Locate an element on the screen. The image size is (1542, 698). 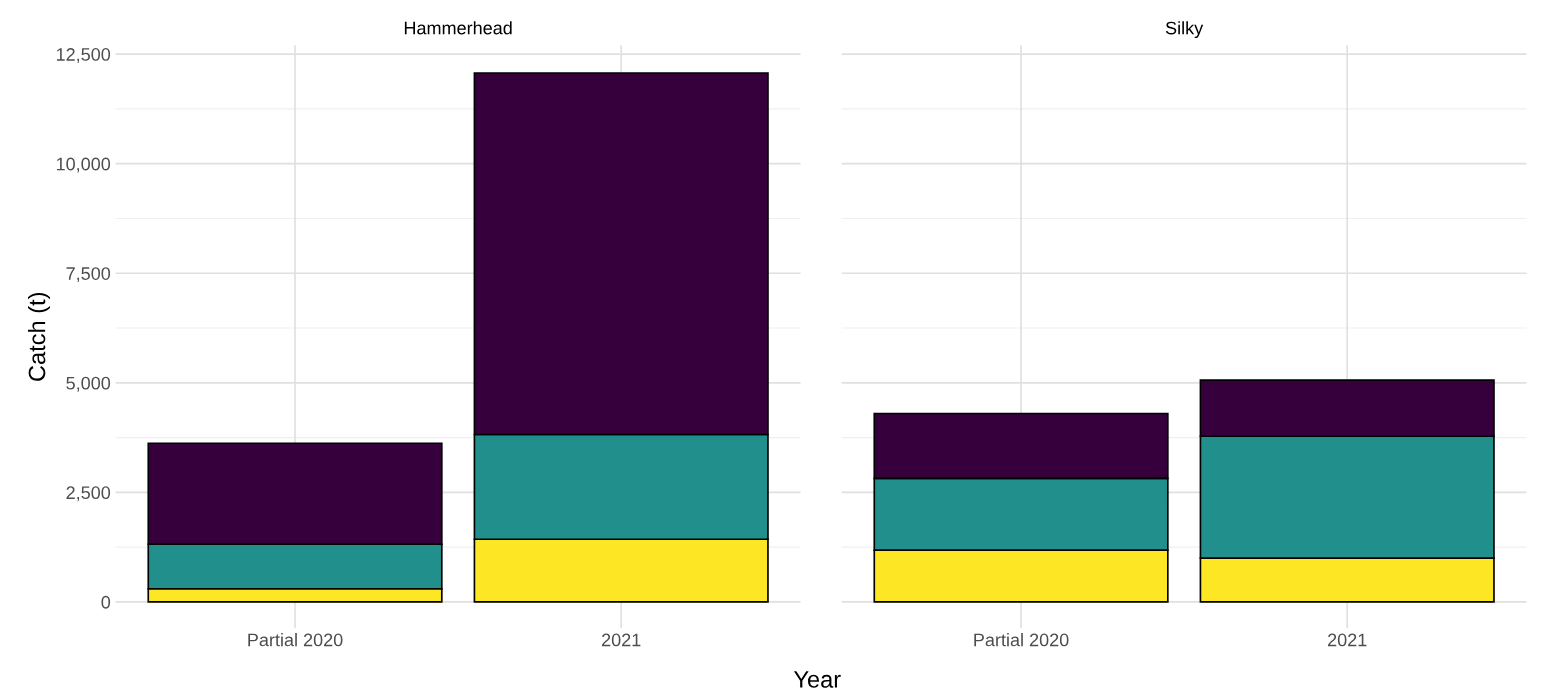
y-axis-title: Catch (t) is located at coordinates (39, 336).